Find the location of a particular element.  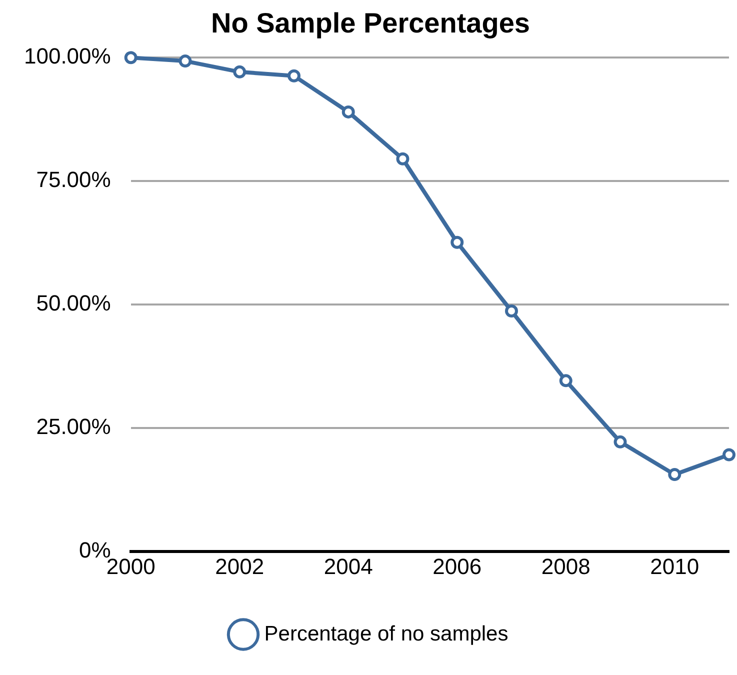

y-tick-label: 75.00% is located at coordinates (73, 179).